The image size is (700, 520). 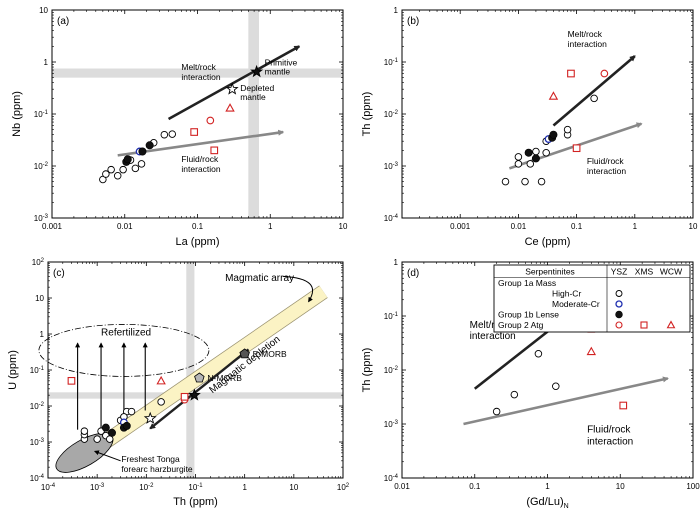 What do you see at coordinates (146, 487) in the screenshot?
I see `x-tick-label: 10-2` at bounding box center [146, 487].